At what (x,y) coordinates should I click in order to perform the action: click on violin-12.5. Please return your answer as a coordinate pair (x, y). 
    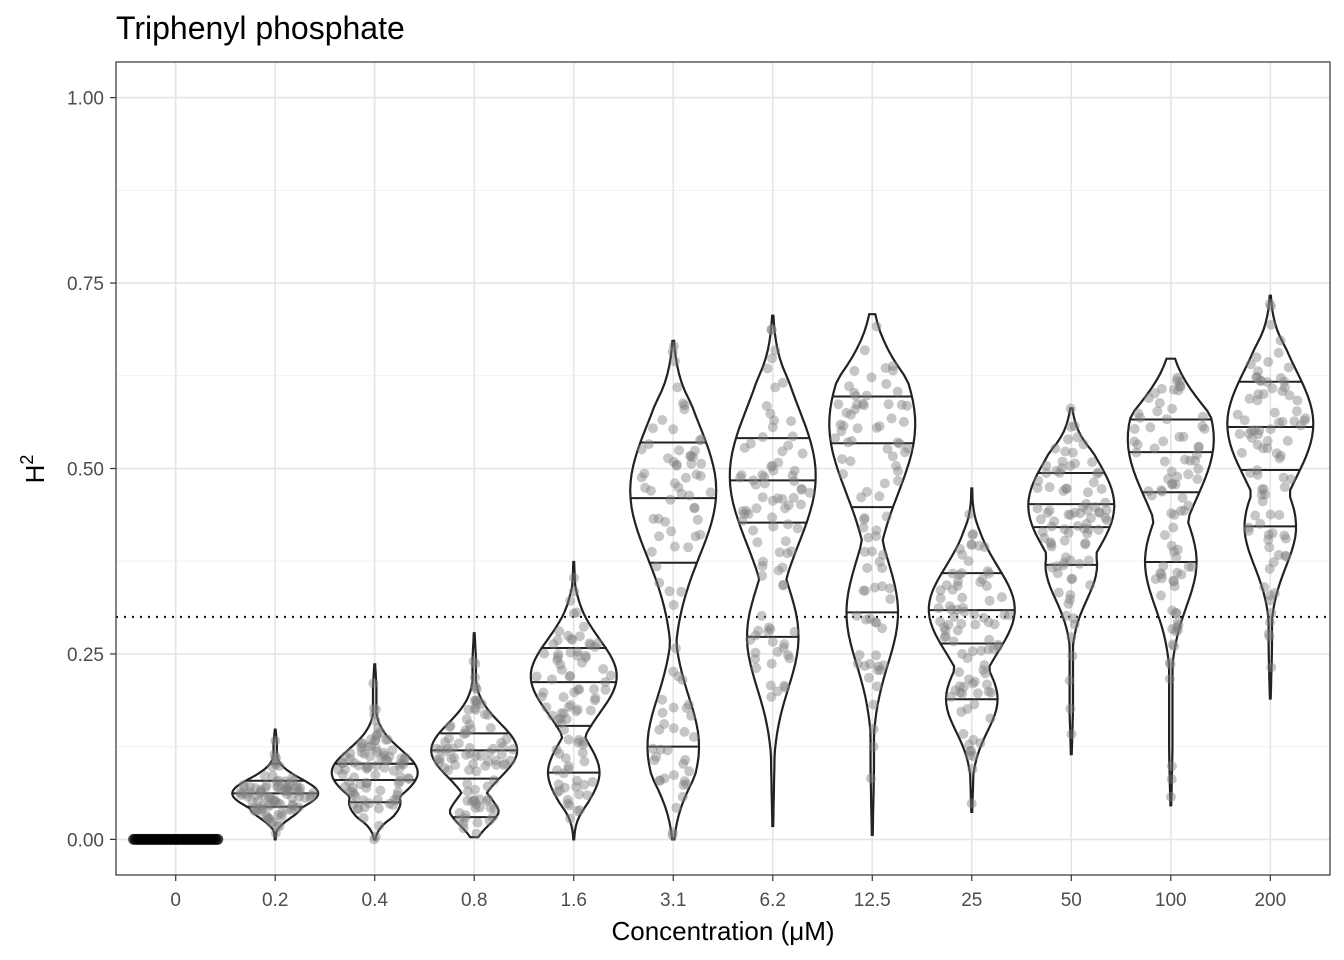
    Looking at the image, I should click on (872, 574).